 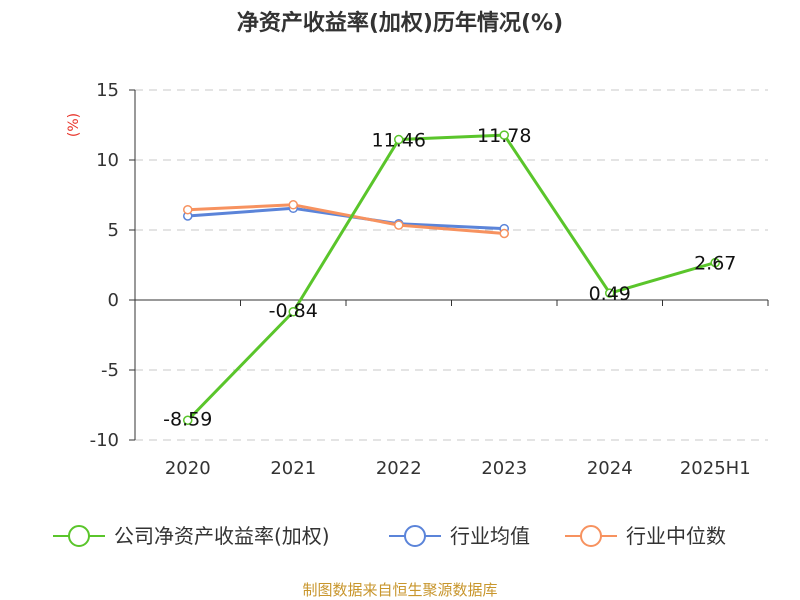 I want to click on data-label: 11.78, so click(x=504, y=136).